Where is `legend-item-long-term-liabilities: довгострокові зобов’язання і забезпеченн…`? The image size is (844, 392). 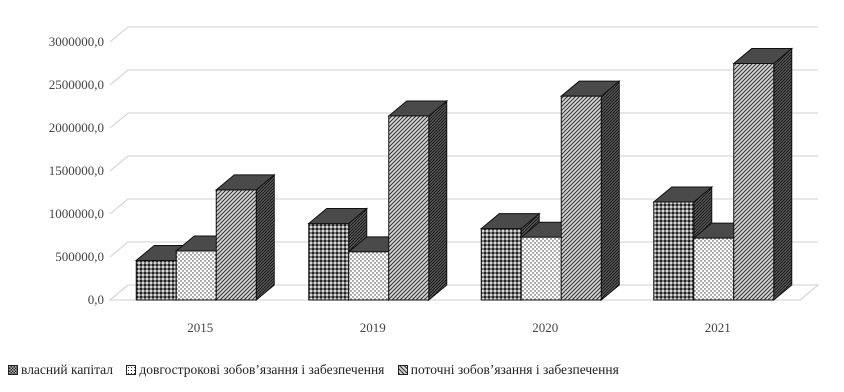 legend-item-long-term-liabilities: довгострокові зобов’язання і забезпеченн… is located at coordinates (255, 370).